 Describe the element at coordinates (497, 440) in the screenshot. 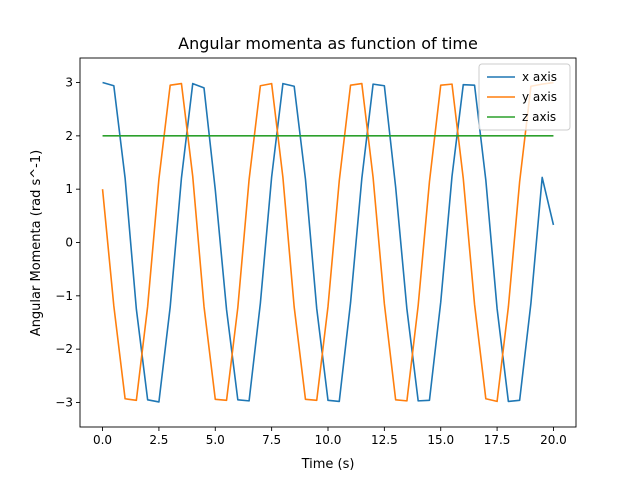

I see `x-tick-label: 17.5` at that location.